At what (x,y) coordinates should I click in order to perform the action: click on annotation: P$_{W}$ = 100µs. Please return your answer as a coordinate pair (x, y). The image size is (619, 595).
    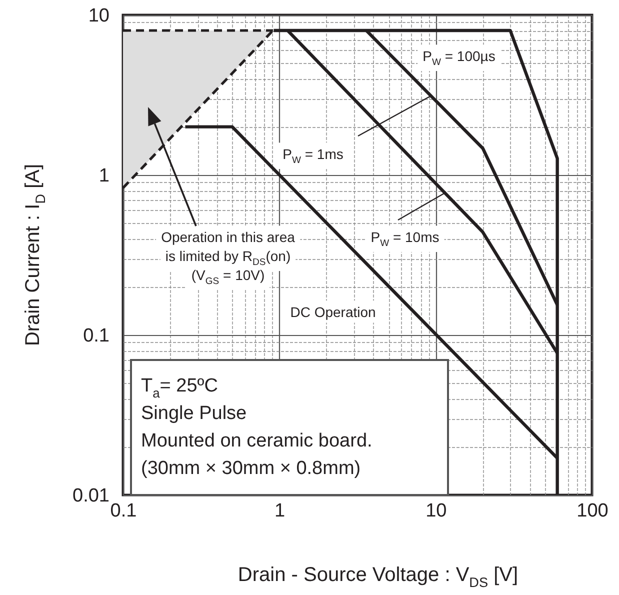
    Looking at the image, I should click on (459, 58).